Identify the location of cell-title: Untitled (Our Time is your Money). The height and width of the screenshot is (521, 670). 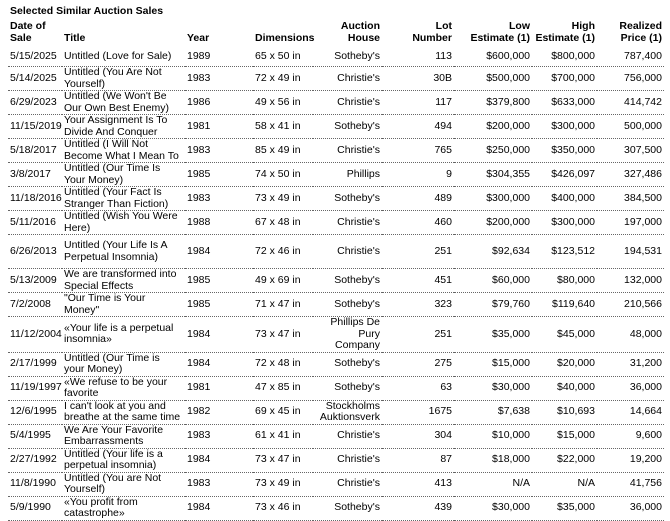
(123, 364).